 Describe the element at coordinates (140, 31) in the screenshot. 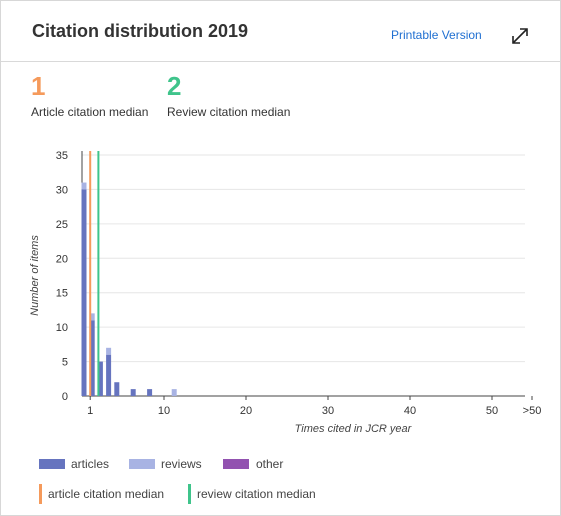

I see `card-title: Citation distribution 2019` at that location.